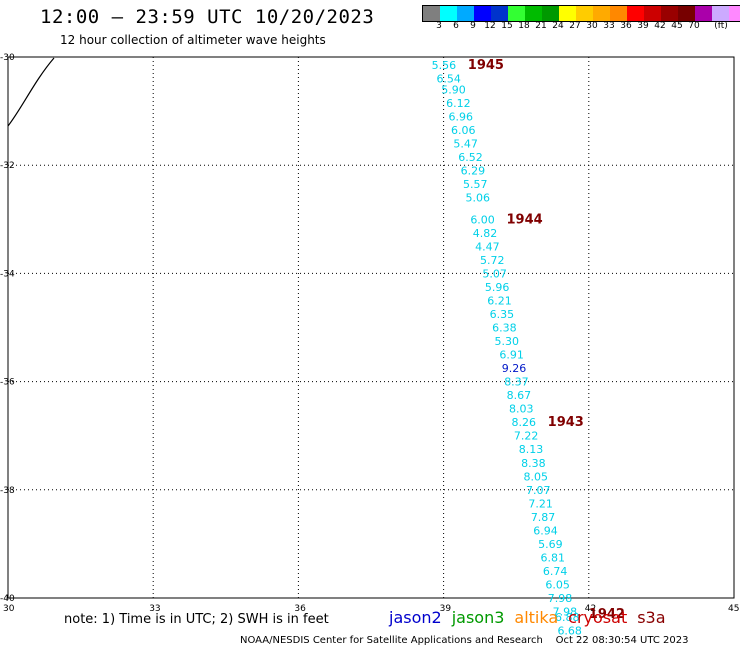 This screenshot has width=740, height=650. I want to click on wave-height-value: 9.26, so click(514, 368).